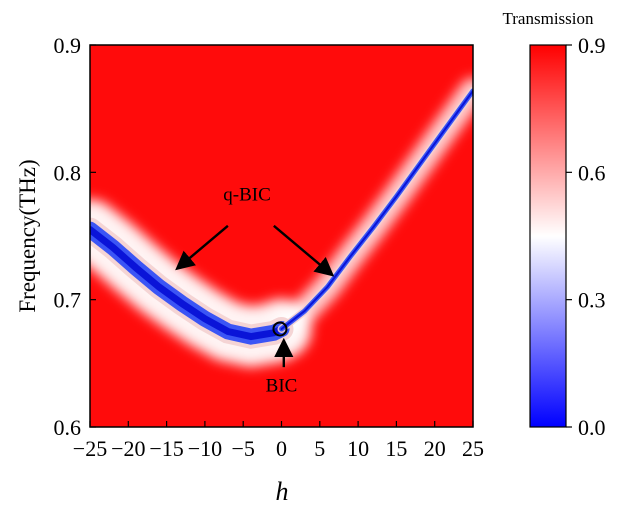 This screenshot has height=524, width=638. I want to click on x-tick-label: 0, so click(281, 448).